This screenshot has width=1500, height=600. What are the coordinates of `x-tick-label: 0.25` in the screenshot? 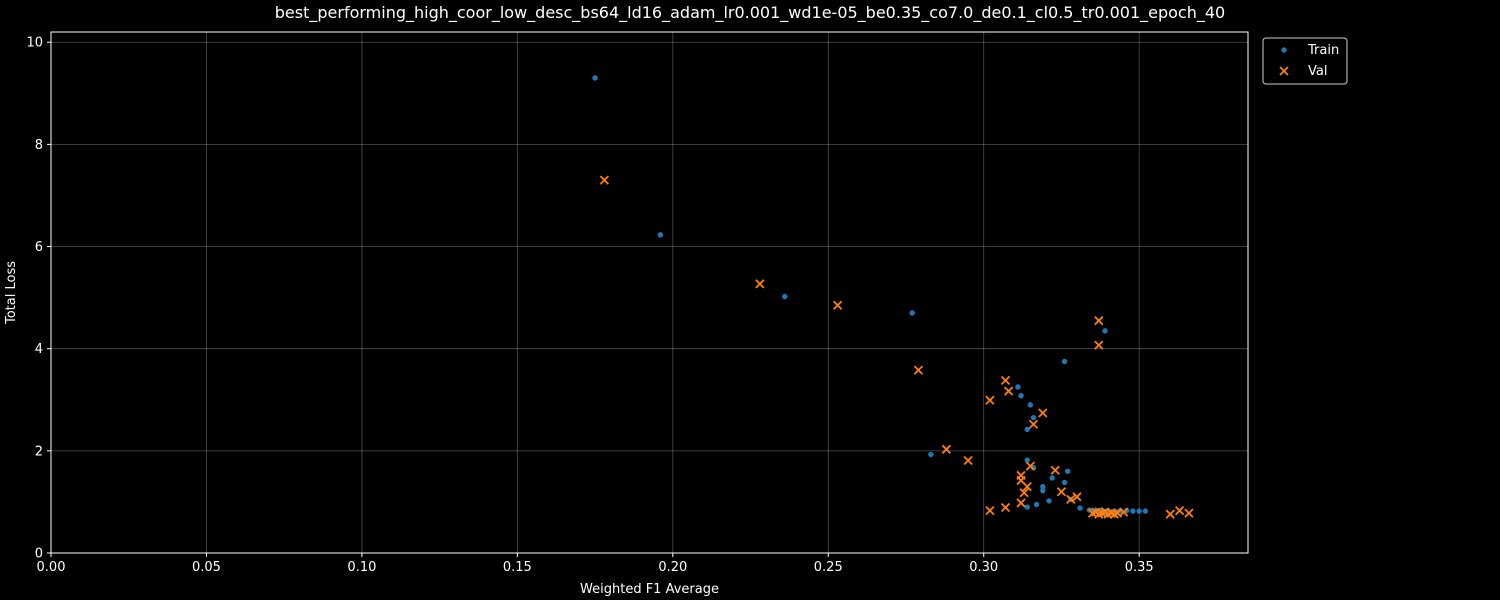 It's located at (828, 567).